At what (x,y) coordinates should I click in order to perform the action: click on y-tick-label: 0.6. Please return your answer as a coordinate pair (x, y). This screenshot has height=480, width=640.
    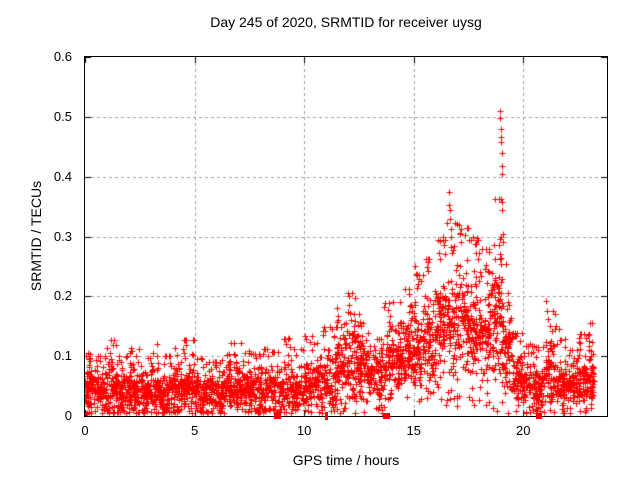
    Looking at the image, I should click on (62, 56).